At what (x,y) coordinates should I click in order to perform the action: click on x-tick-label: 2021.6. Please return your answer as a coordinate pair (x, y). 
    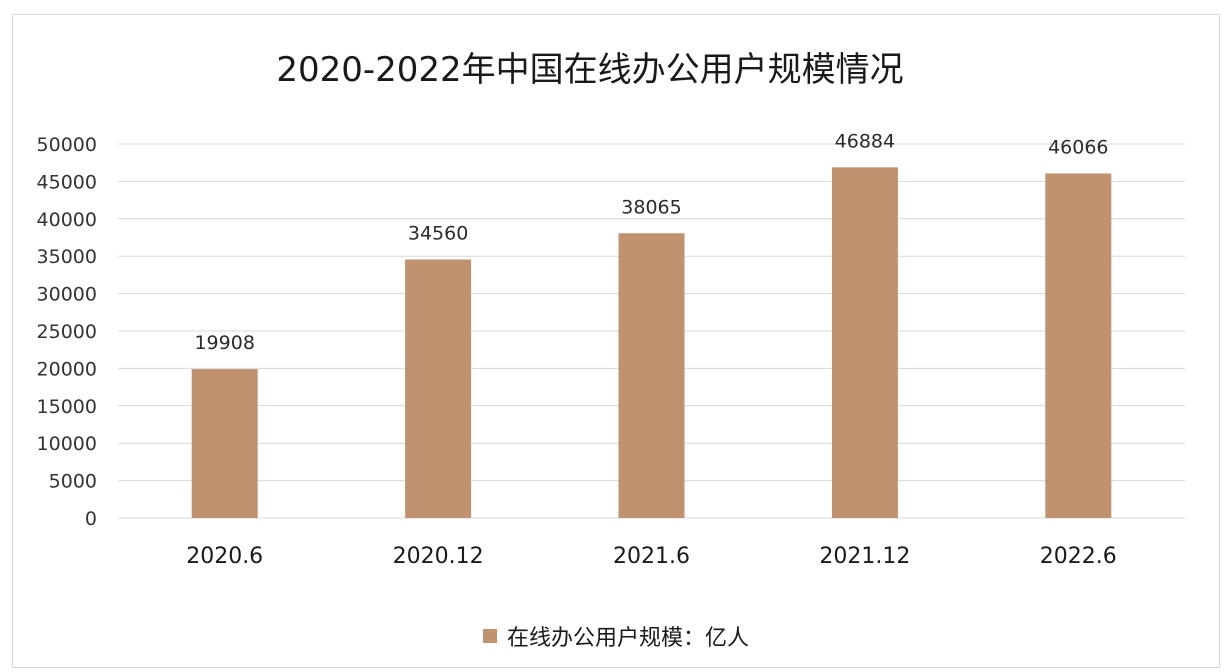
    Looking at the image, I should click on (651, 556).